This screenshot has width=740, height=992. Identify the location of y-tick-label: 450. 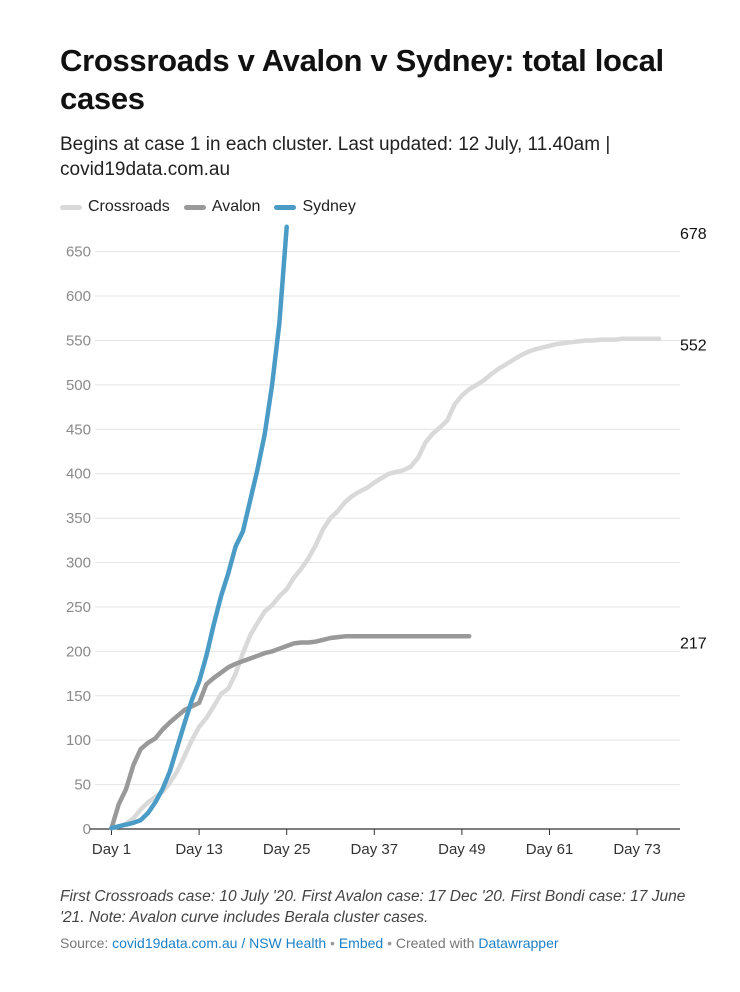
(78, 429).